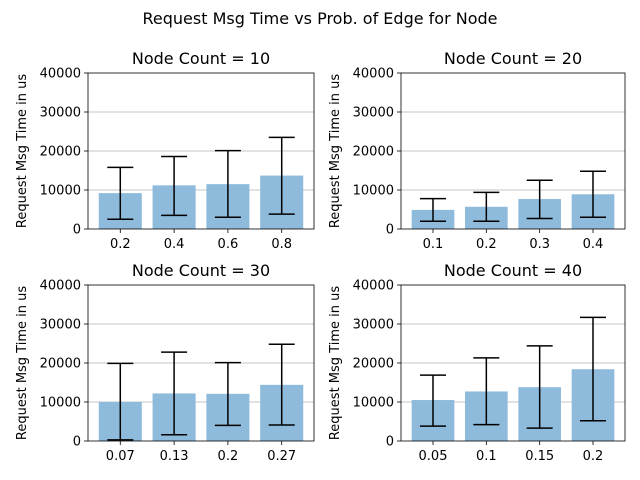  What do you see at coordinates (433, 456) in the screenshot?
I see `x-tick-label-0: 0.05` at bounding box center [433, 456].